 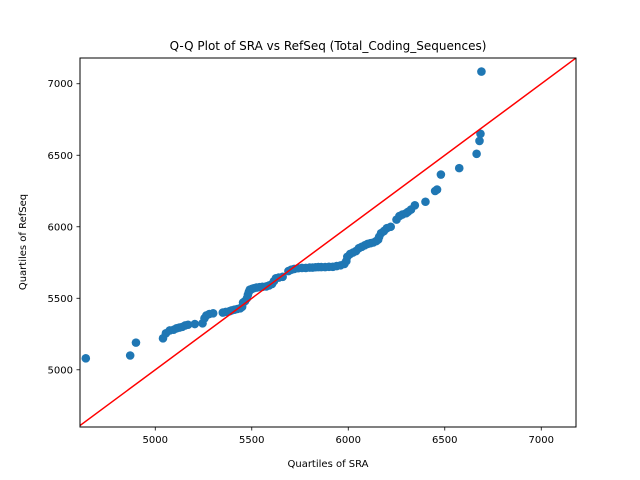 I want to click on y-axis-title: Quartiles of RefSeq, so click(x=23, y=242).